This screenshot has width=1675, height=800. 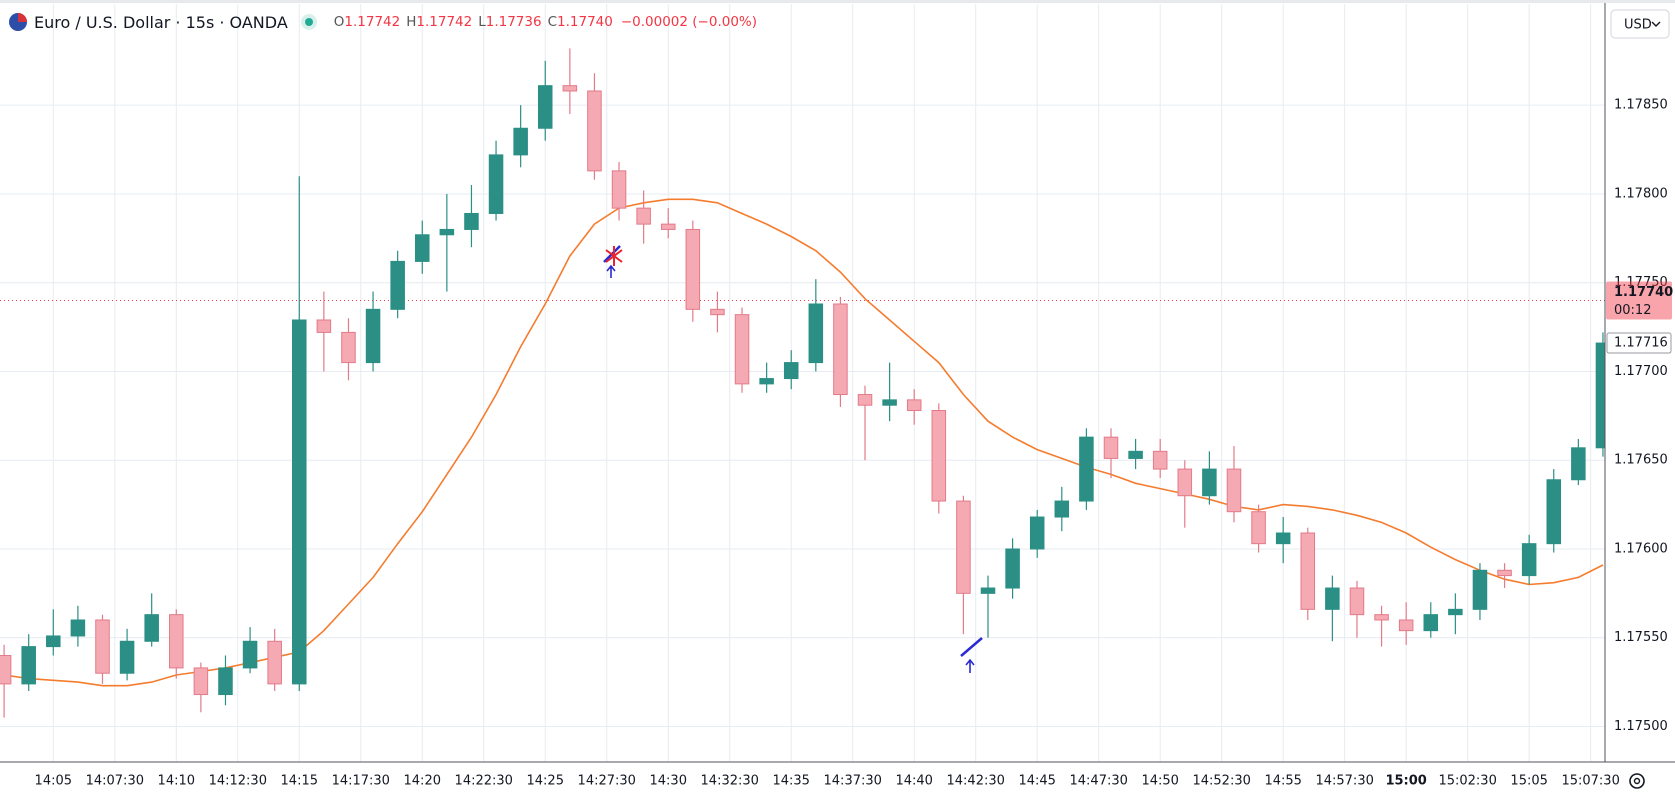 What do you see at coordinates (161, 22) in the screenshot?
I see `symbol-title: Euro / U.S. Dollar · 15s · OANDA` at bounding box center [161, 22].